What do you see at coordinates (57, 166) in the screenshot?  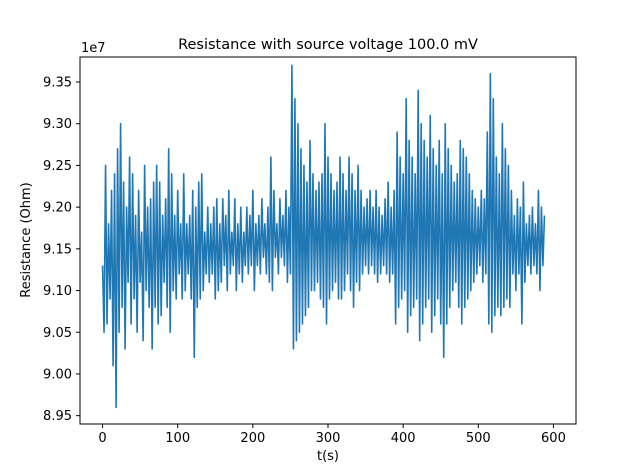 I see `y-tick-label: 9.25` at bounding box center [57, 166].